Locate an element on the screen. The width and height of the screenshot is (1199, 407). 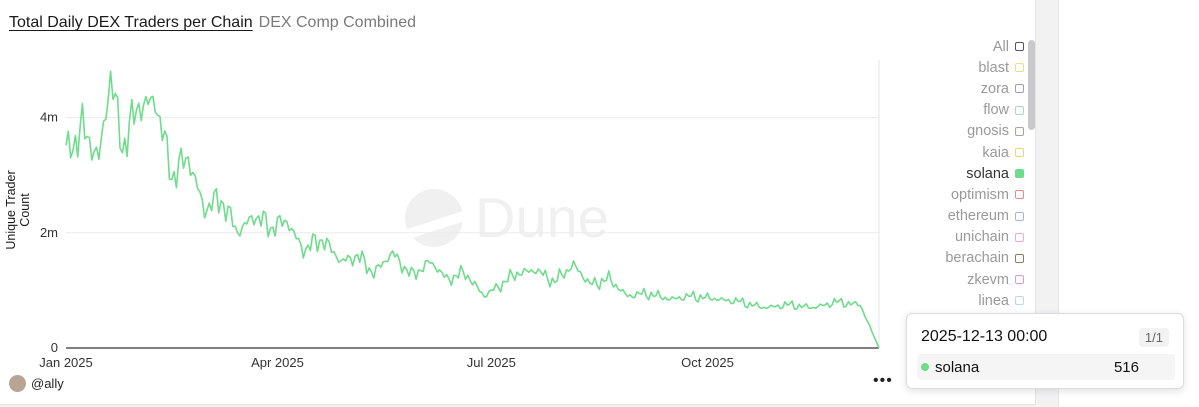
legend-label: blast is located at coordinates (993, 67).